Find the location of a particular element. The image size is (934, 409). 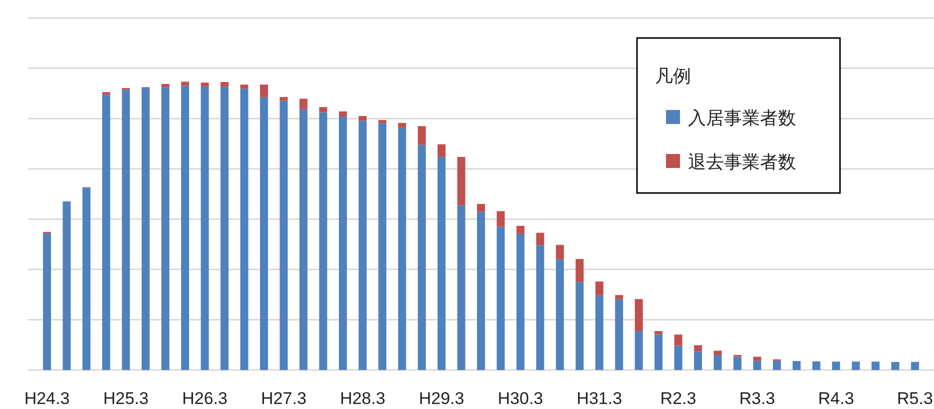

legend-title: 凡例 is located at coordinates (673, 76).